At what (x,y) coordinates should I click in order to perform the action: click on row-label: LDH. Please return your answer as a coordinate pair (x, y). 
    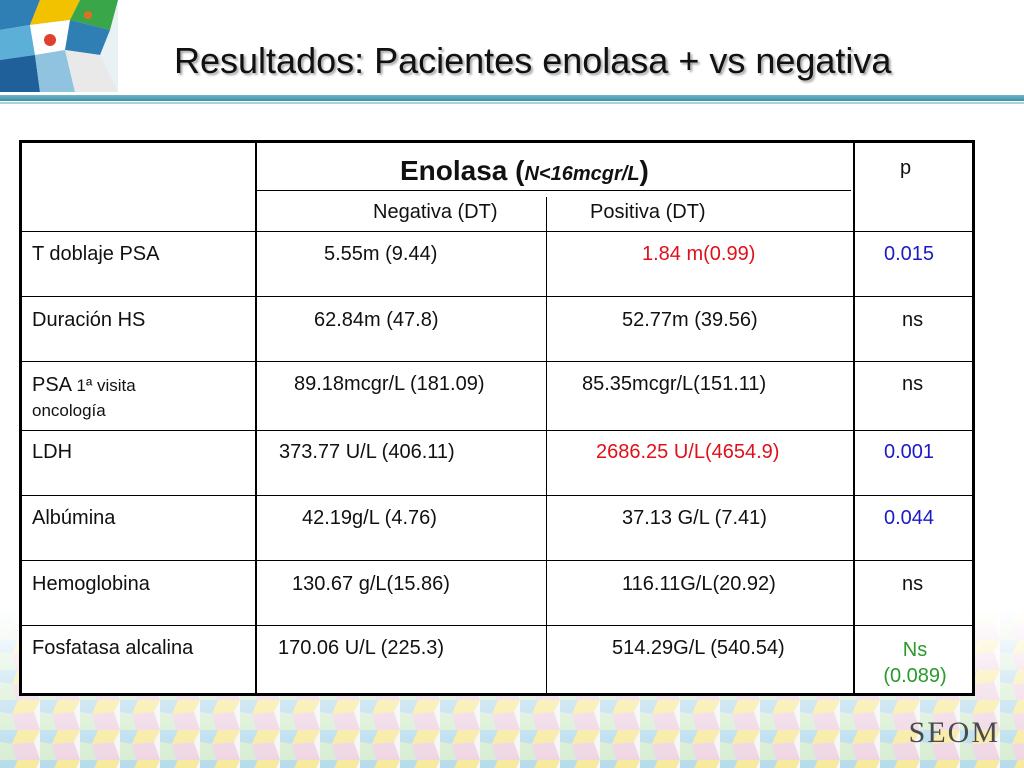
    Looking at the image, I should click on (52, 452).